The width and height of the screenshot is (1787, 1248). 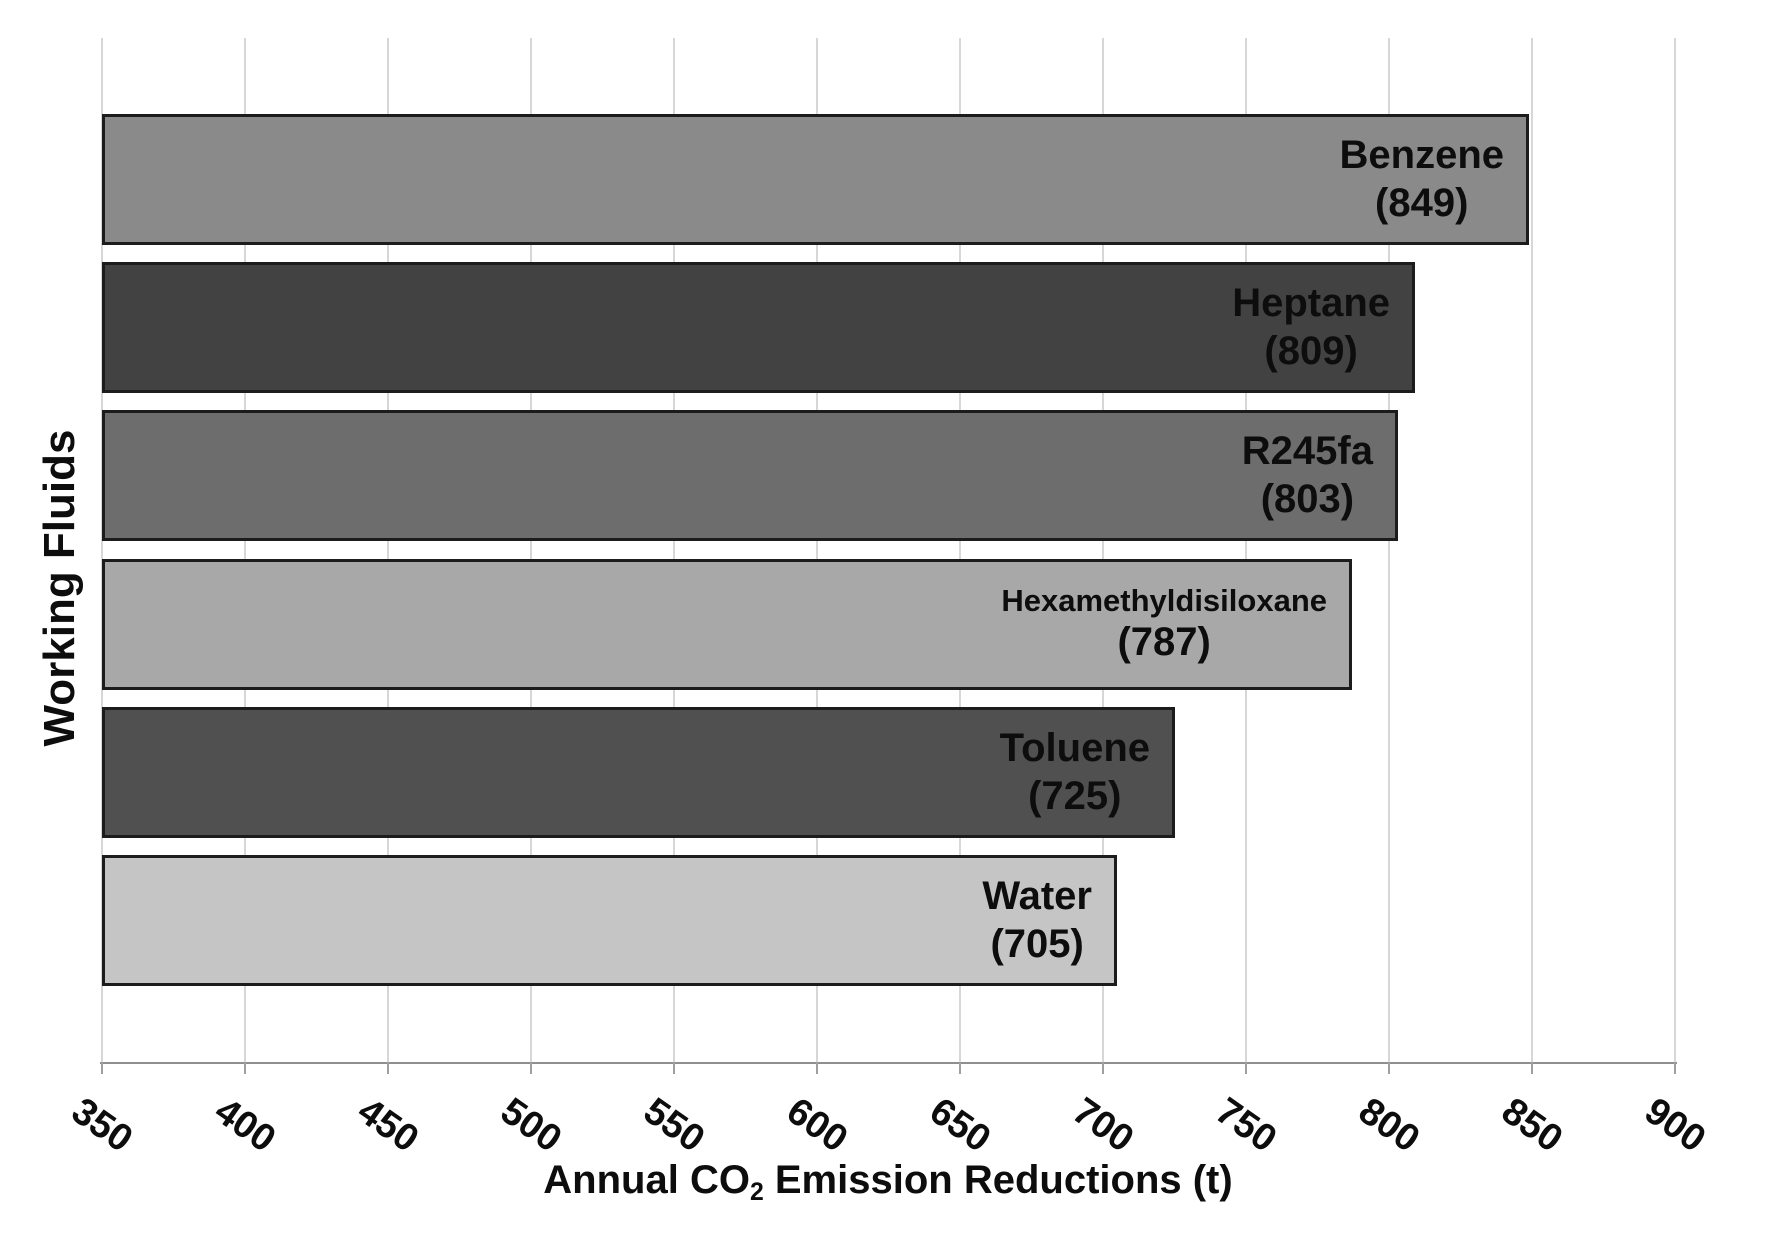 What do you see at coordinates (1307, 498) in the screenshot?
I see `bar-value-label: (803)` at bounding box center [1307, 498].